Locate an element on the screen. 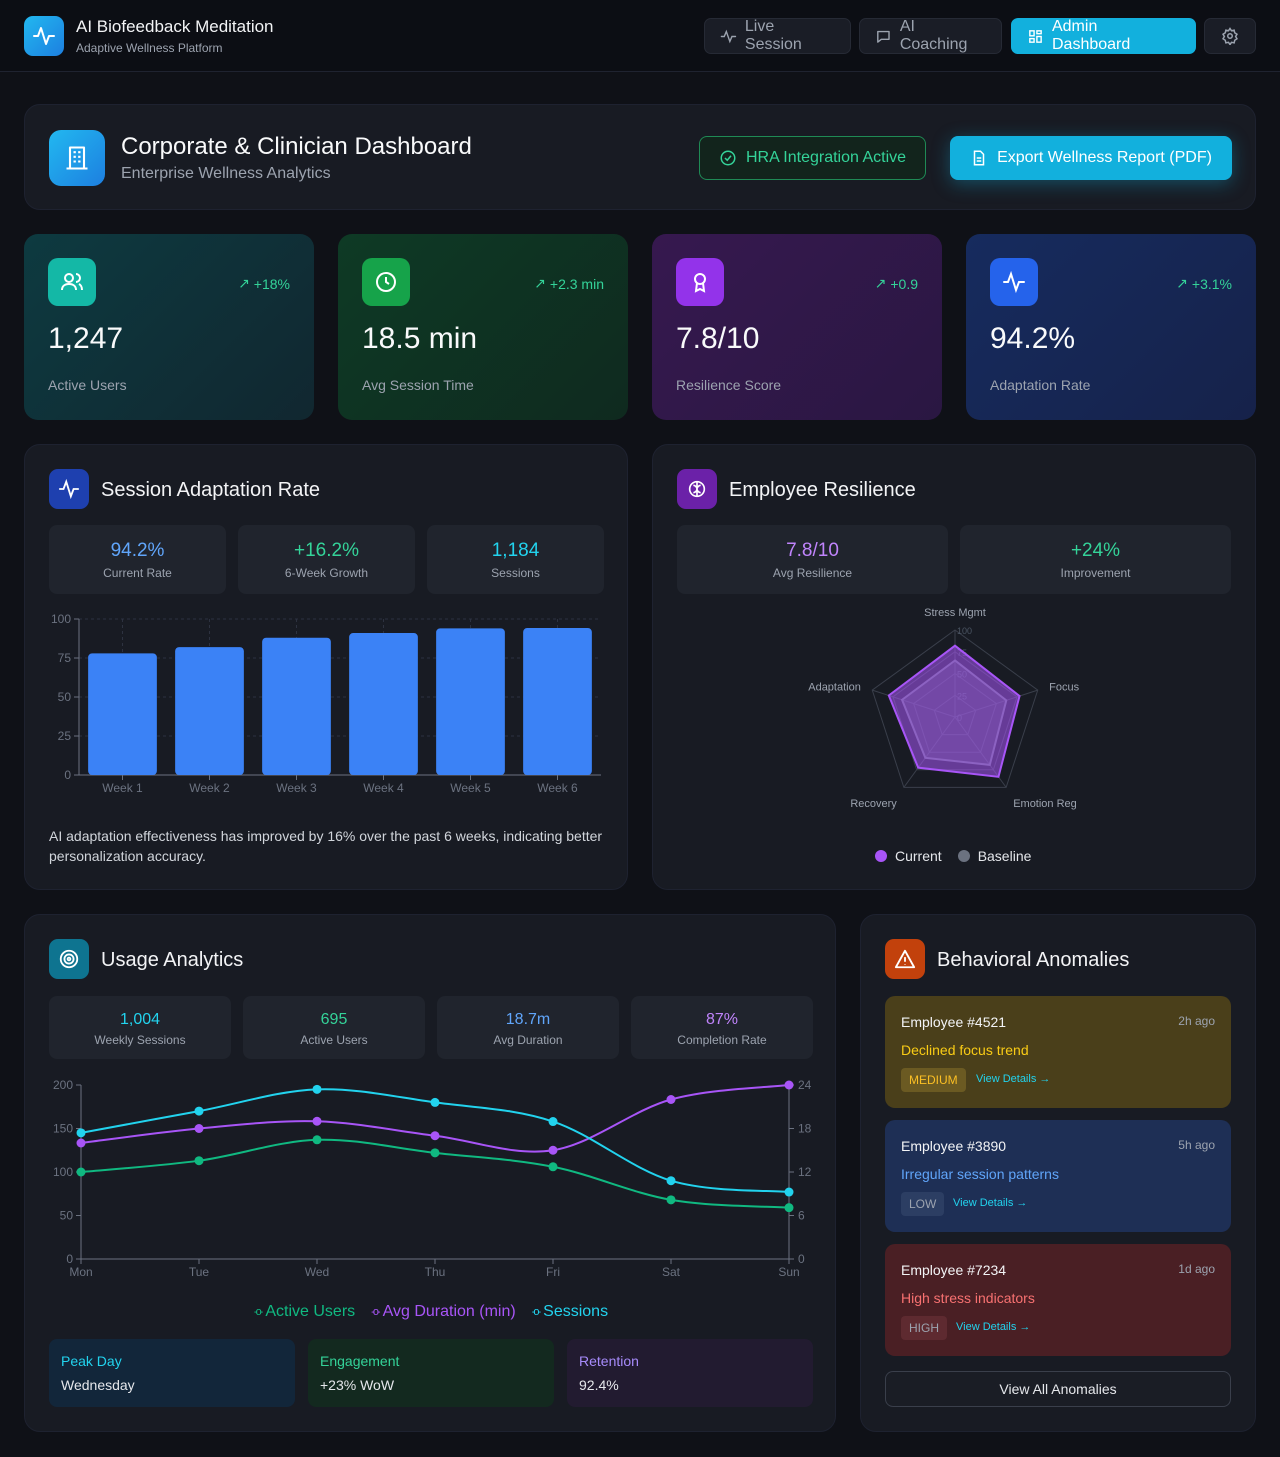 This screenshot has width=1280, height=1457. legend-label: Current is located at coordinates (918, 856).